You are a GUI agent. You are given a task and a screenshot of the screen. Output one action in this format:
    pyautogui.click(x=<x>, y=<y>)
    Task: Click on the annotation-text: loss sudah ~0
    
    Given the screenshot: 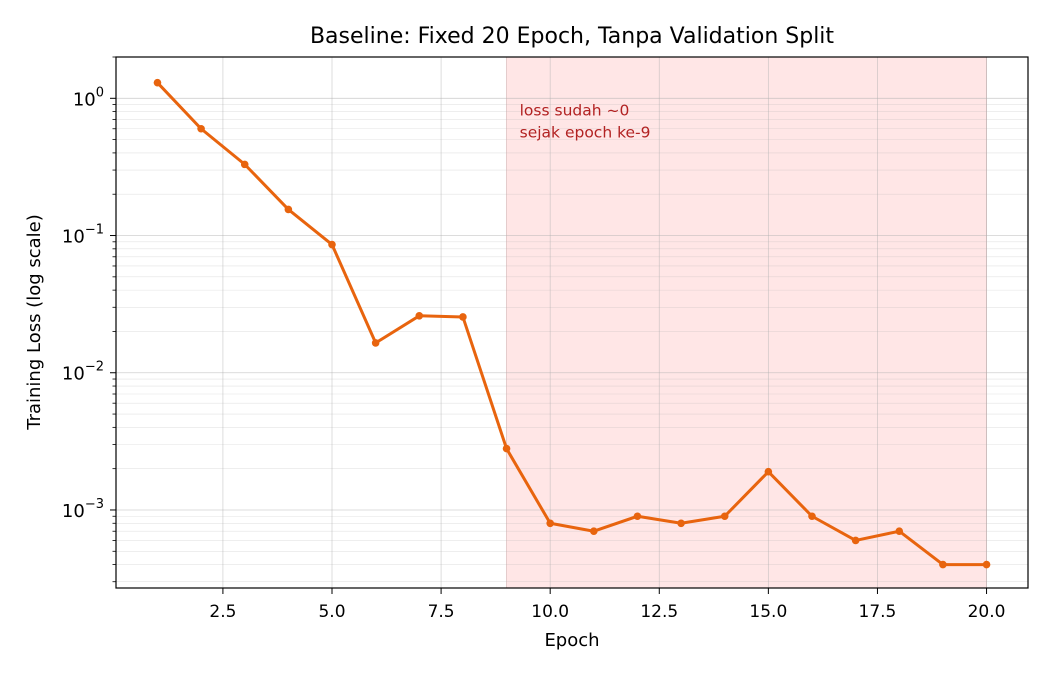 What is the action you would take?
    pyautogui.click(x=575, y=110)
    